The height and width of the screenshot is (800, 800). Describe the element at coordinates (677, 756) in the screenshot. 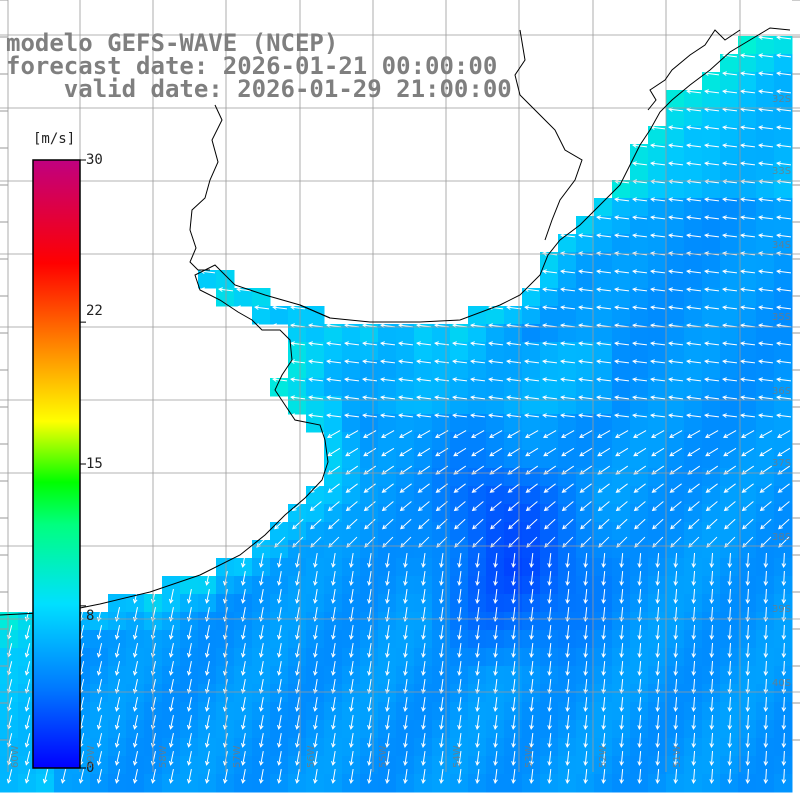

I see `lon-label: 51W` at that location.